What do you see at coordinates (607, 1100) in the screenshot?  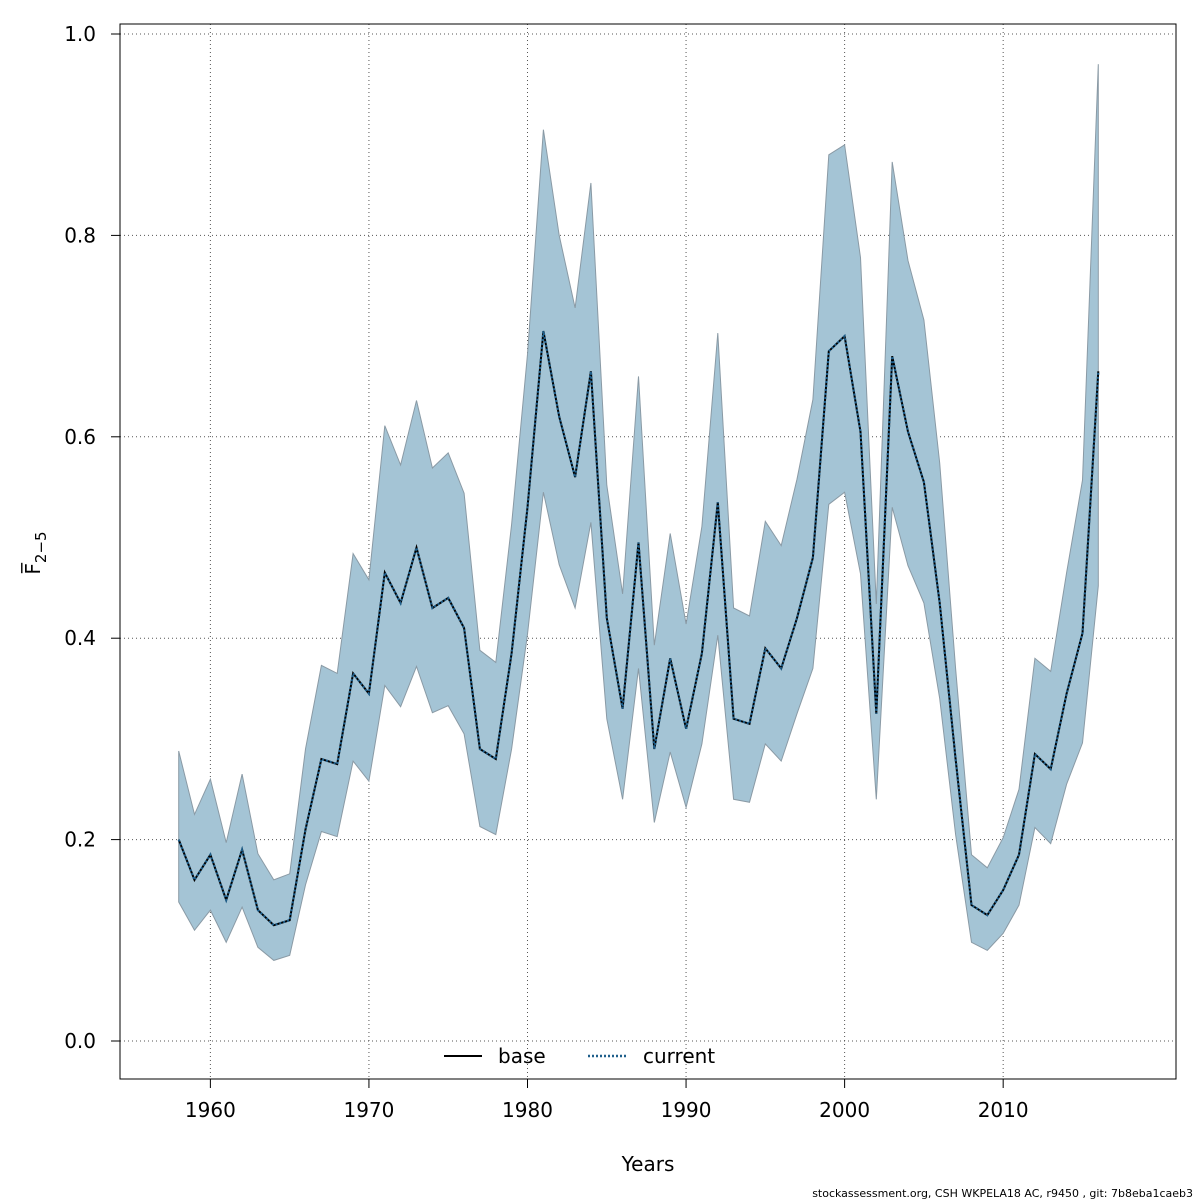 I see `x-axis: 1960 1970 1980 1990 2000 2010` at bounding box center [607, 1100].